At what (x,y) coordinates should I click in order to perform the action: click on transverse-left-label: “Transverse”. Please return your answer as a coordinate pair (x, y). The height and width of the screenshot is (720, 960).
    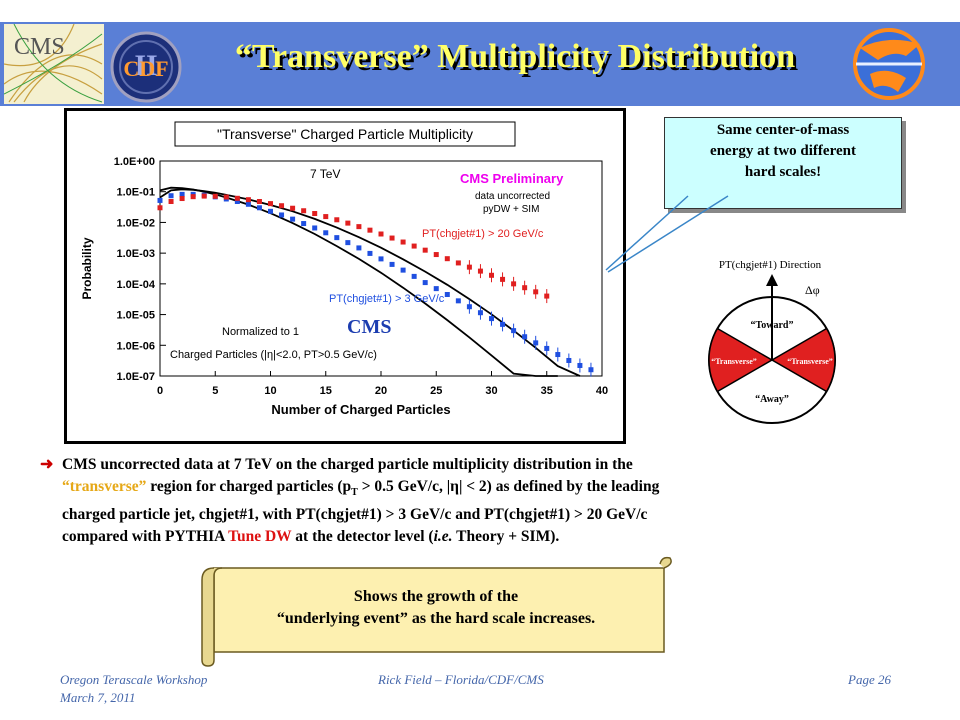
    Looking at the image, I should click on (734, 361).